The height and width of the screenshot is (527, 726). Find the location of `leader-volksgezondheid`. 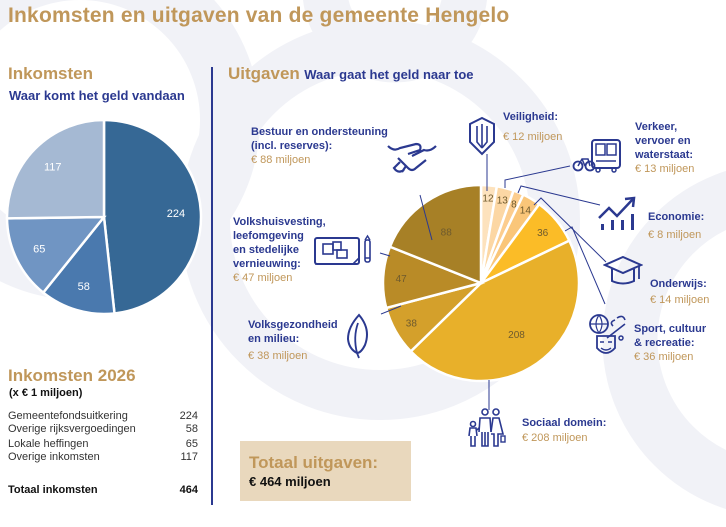

leader-volksgezondheid is located at coordinates (391, 310).